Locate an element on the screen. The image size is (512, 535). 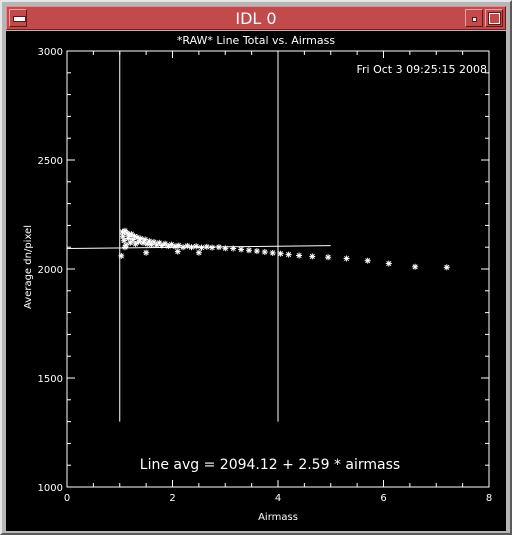
maximize-icon is located at coordinates (494, 18).